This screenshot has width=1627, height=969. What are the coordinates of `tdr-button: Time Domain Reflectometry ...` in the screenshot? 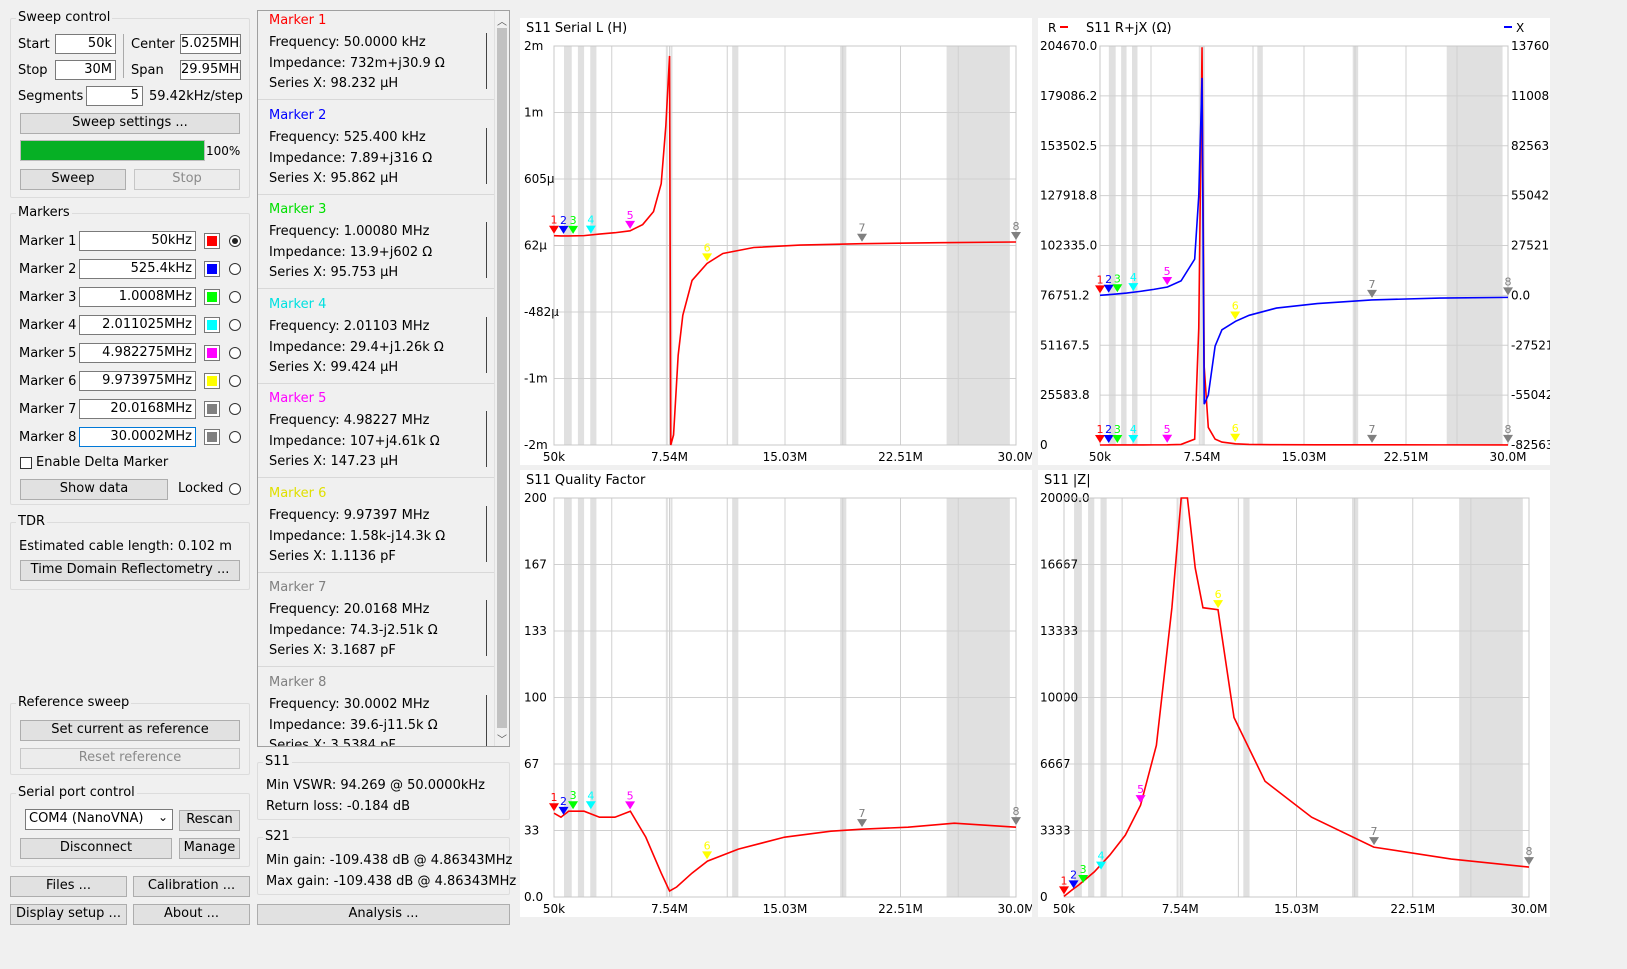 It's located at (130, 570).